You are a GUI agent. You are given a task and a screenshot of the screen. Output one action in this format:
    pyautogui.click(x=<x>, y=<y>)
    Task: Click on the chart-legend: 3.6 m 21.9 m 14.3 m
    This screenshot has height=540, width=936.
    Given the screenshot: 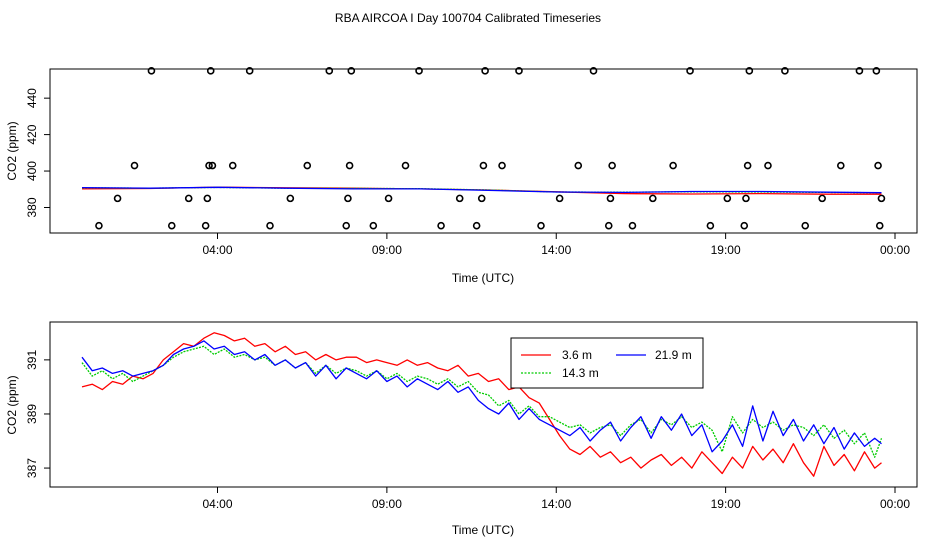 What is the action you would take?
    pyautogui.click(x=607, y=363)
    